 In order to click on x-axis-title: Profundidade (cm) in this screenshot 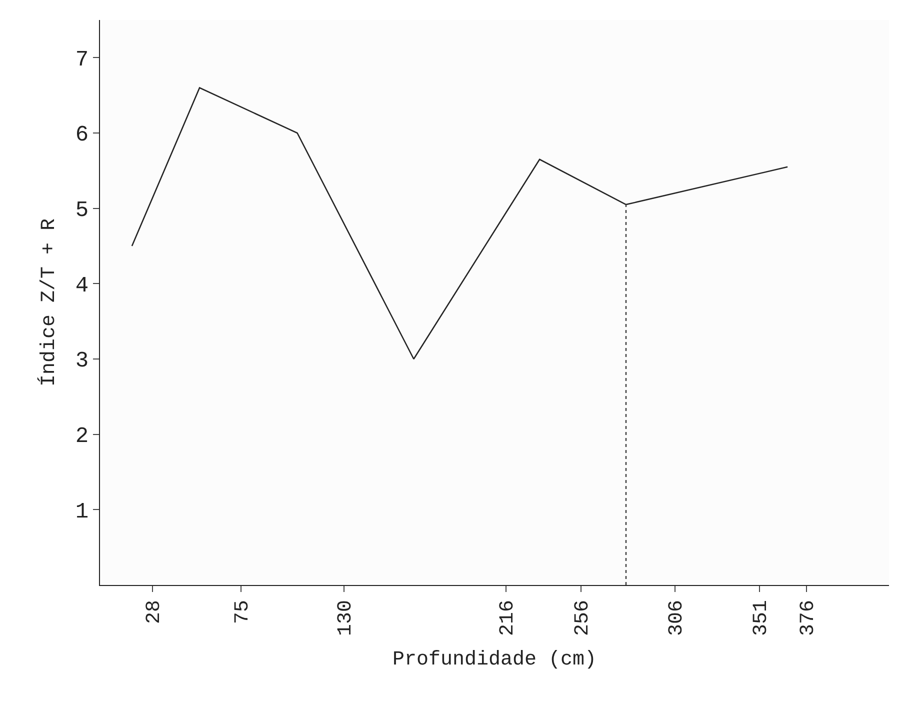, I will do `click(494, 660)`.